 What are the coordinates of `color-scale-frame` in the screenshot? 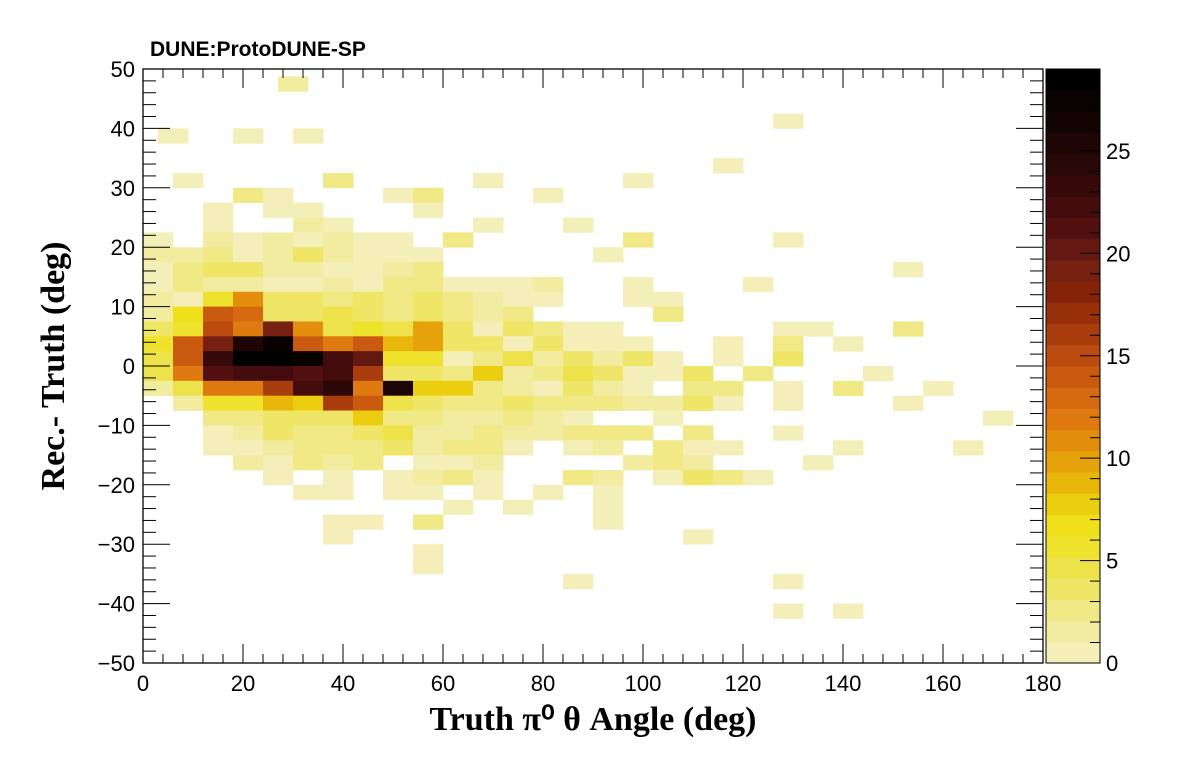 It's located at (1073, 366).